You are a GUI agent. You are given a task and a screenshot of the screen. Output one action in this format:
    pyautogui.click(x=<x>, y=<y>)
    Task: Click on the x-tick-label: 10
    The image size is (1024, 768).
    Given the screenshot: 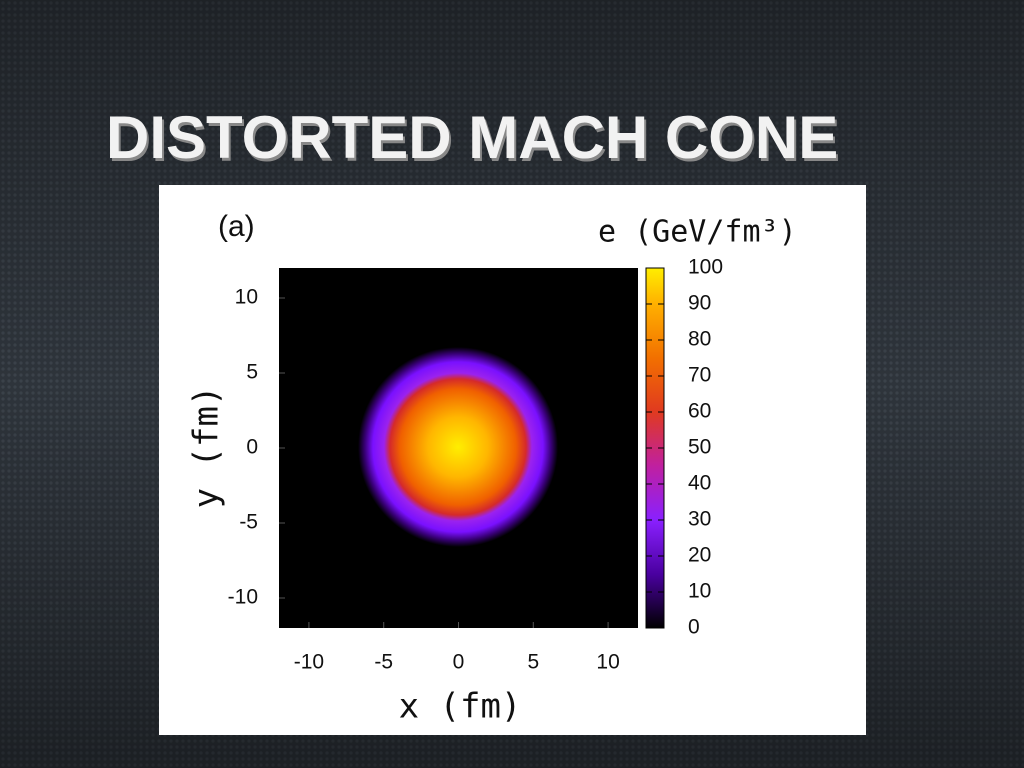 What is the action you would take?
    pyautogui.click(x=607, y=662)
    